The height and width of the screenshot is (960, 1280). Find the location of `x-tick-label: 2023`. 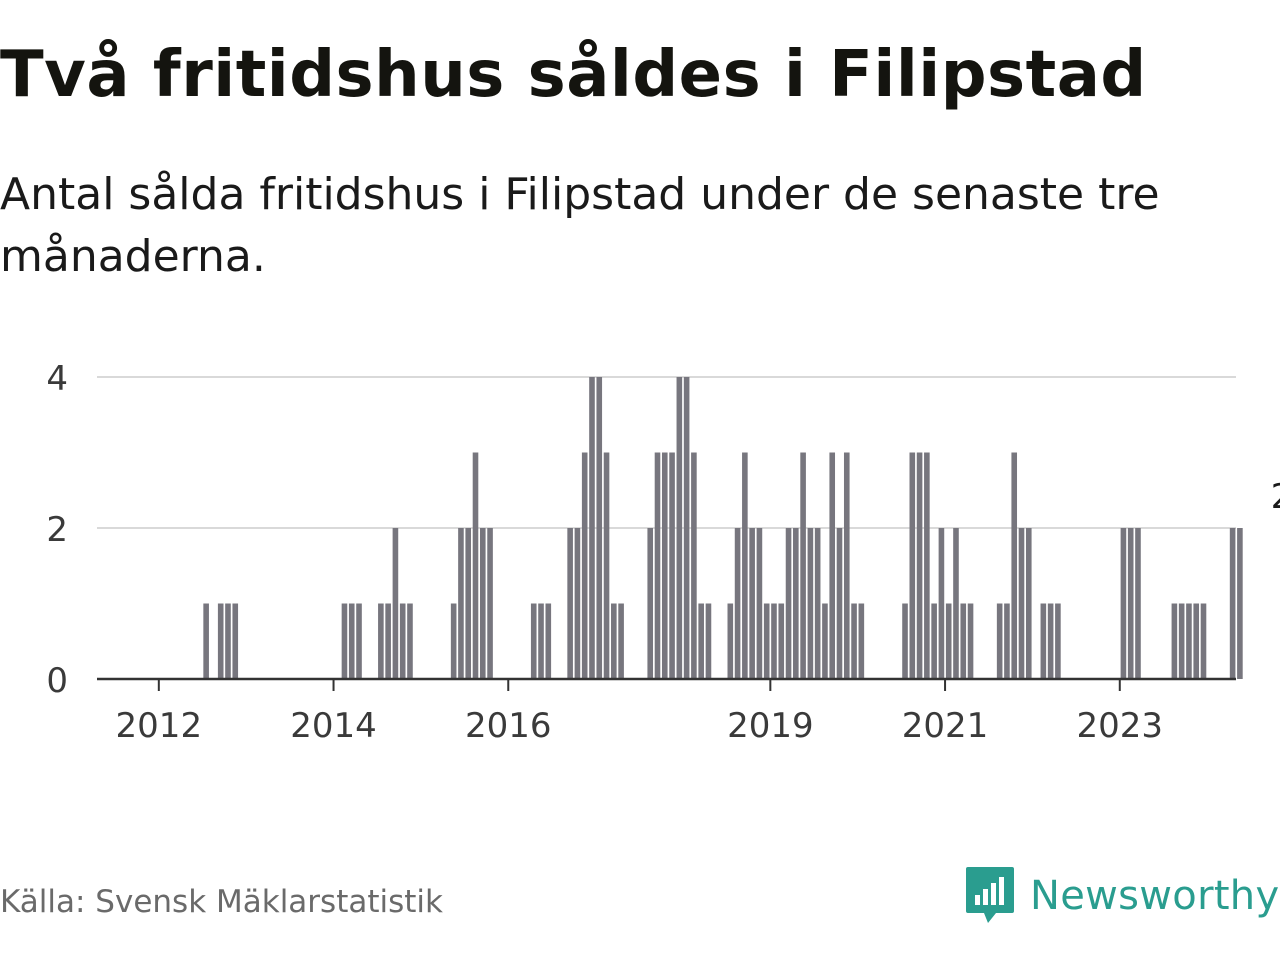

x-tick-label: 2023 is located at coordinates (1120, 726).